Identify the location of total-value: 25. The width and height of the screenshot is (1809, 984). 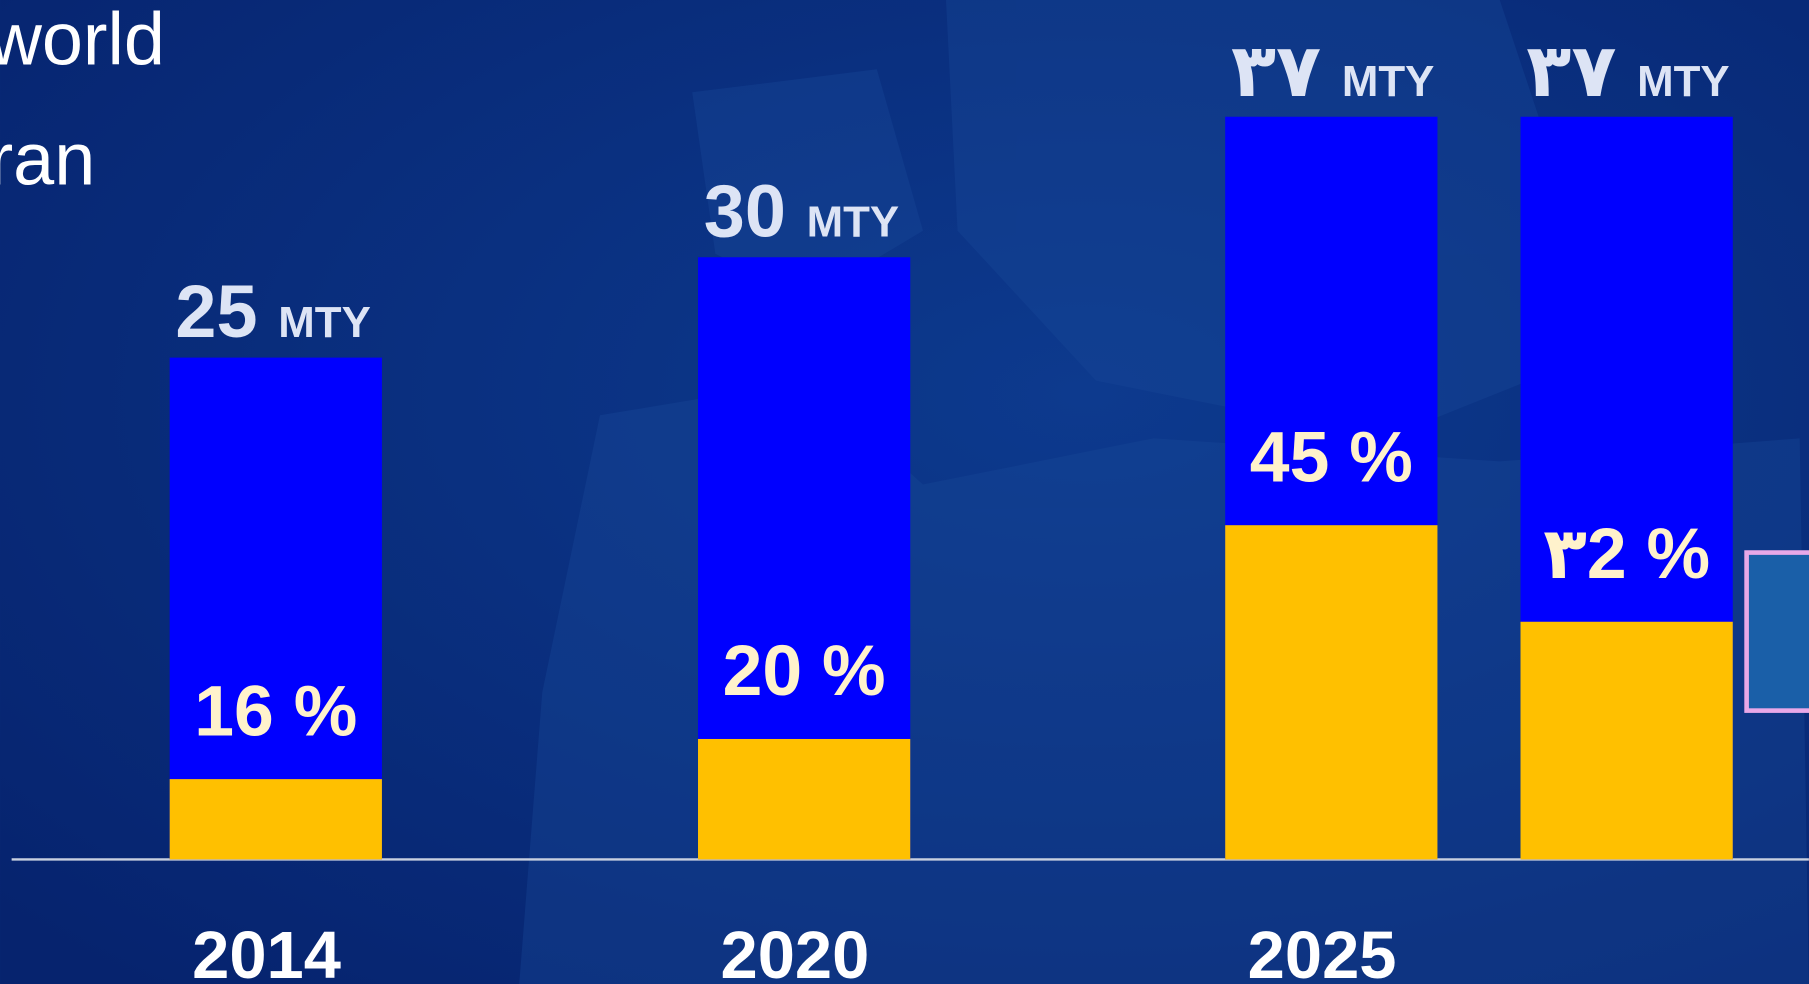
(216, 311).